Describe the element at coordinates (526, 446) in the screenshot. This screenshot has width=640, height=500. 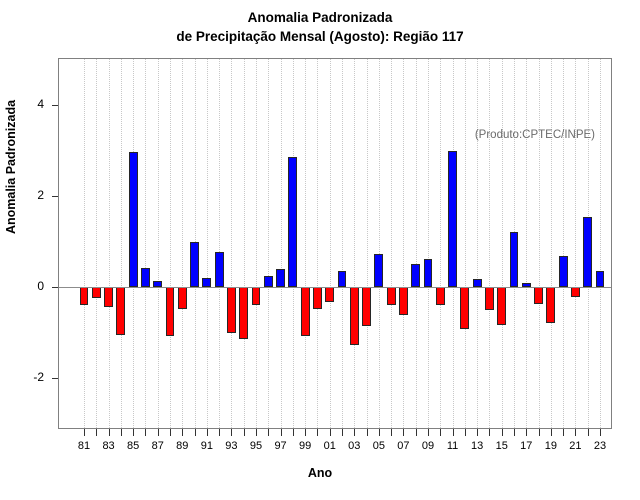
I see `x-tick-label-17: 17` at that location.